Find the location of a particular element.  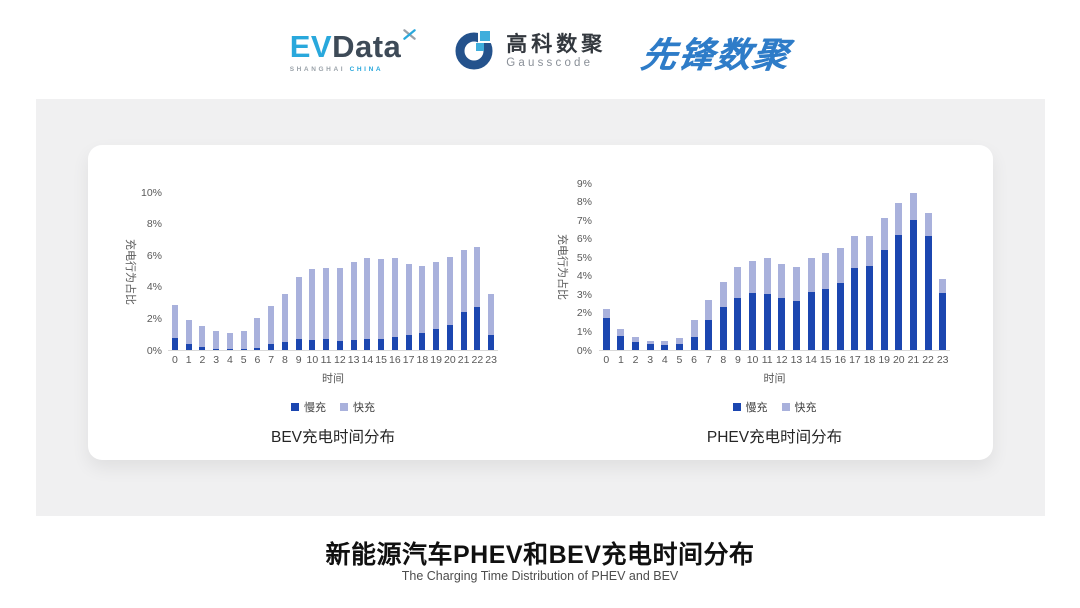

bev-y-axis-ticks: 0% 2% 4% 6% 8% 10% is located at coordinates (140, 271).